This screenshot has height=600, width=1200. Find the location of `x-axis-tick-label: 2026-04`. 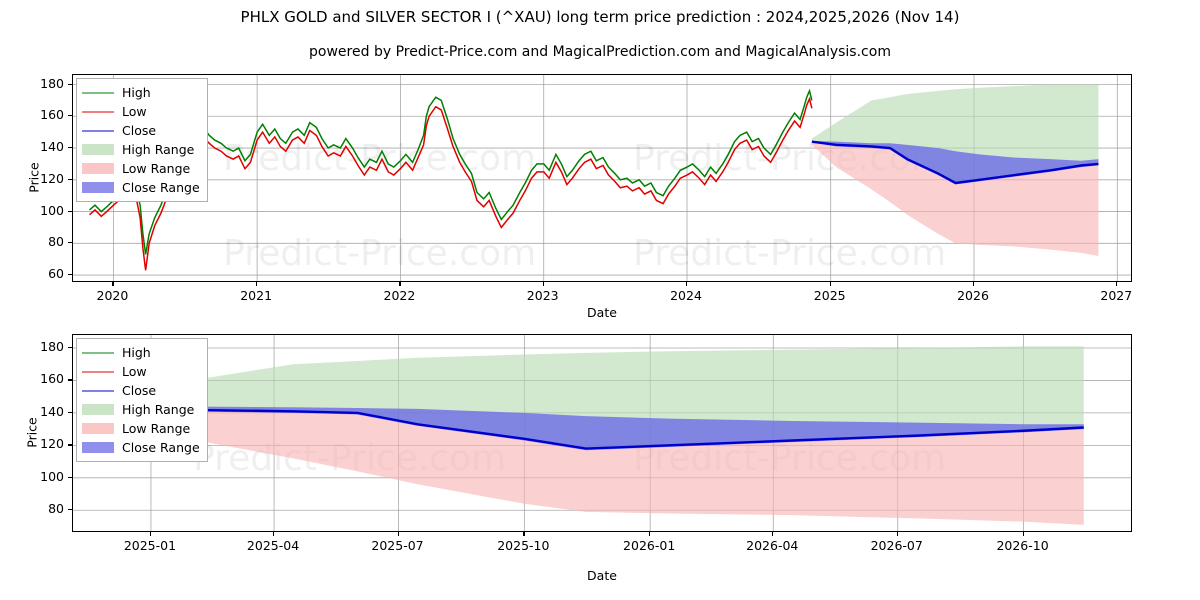

x-axis-tick-label: 2026-04 is located at coordinates (772, 545).